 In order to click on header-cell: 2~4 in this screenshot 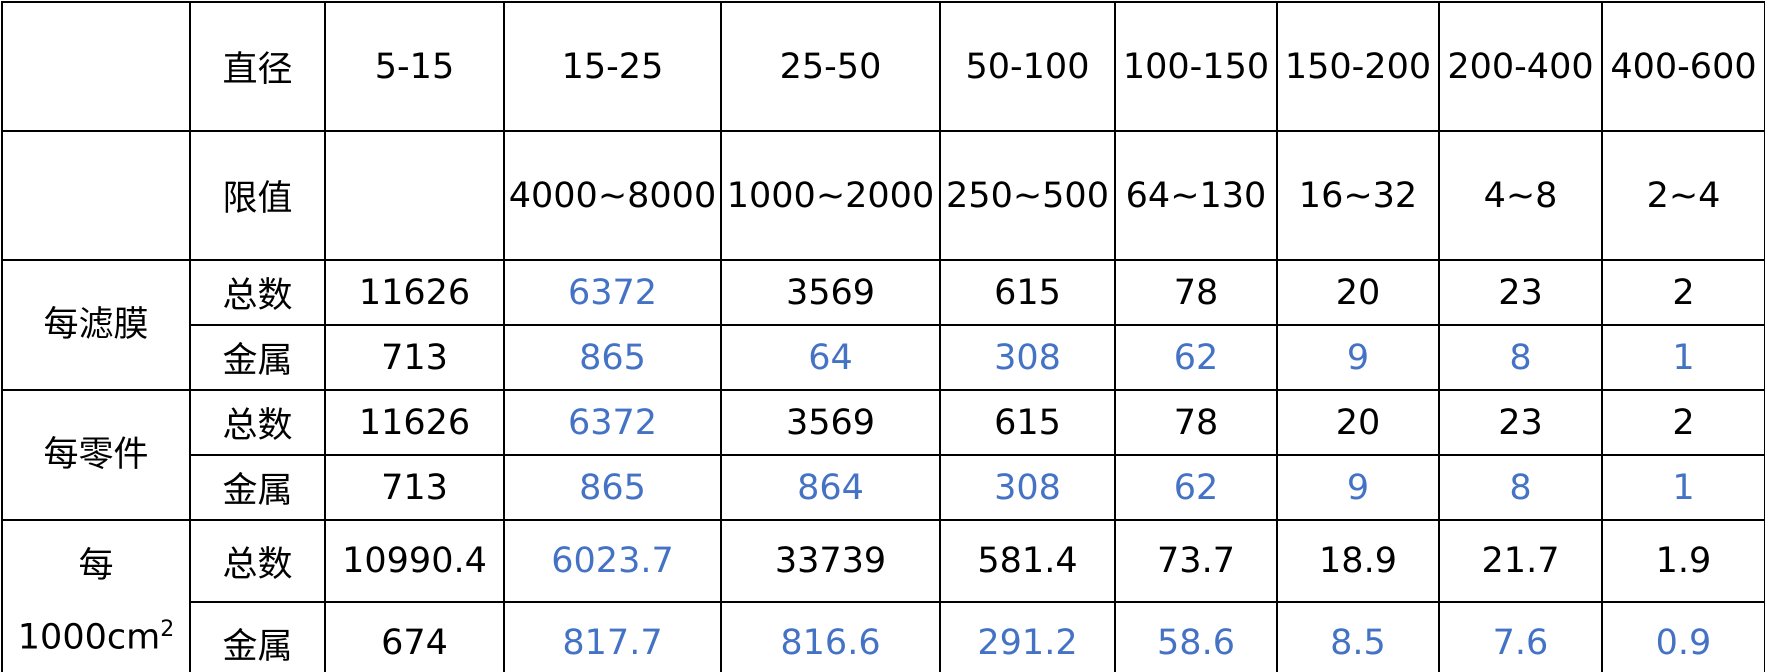, I will do `click(1683, 195)`.